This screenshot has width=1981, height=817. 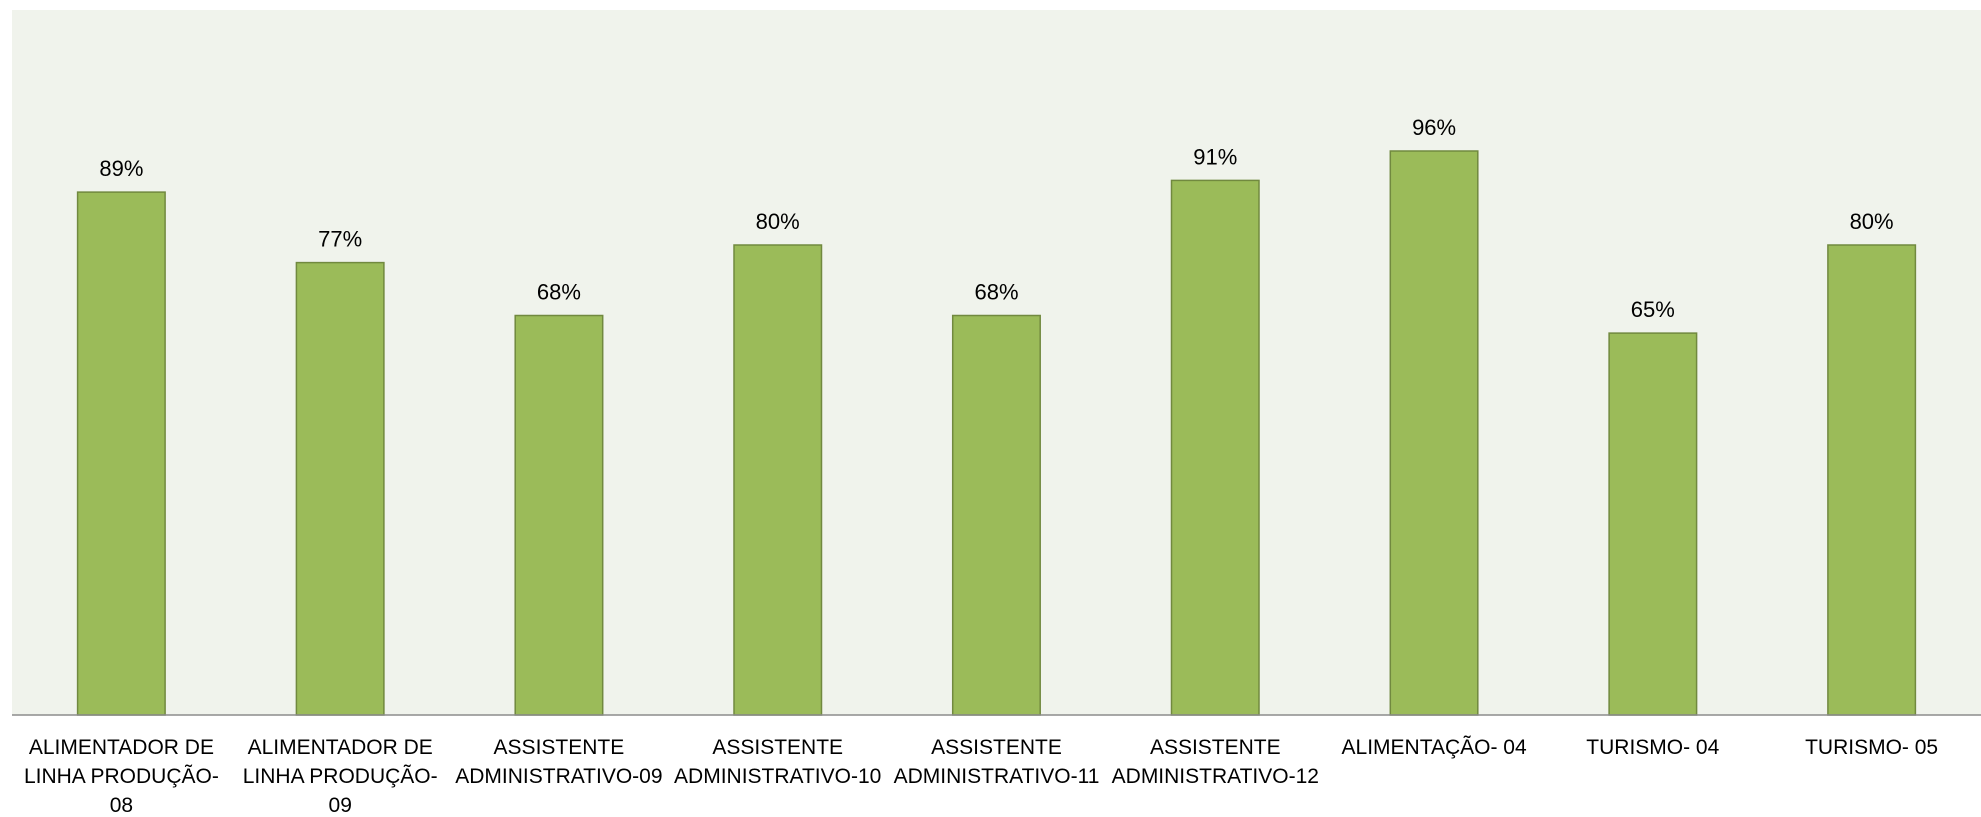 I want to click on category-label-line: ADMINISTRATIVO-11, so click(x=997, y=776).